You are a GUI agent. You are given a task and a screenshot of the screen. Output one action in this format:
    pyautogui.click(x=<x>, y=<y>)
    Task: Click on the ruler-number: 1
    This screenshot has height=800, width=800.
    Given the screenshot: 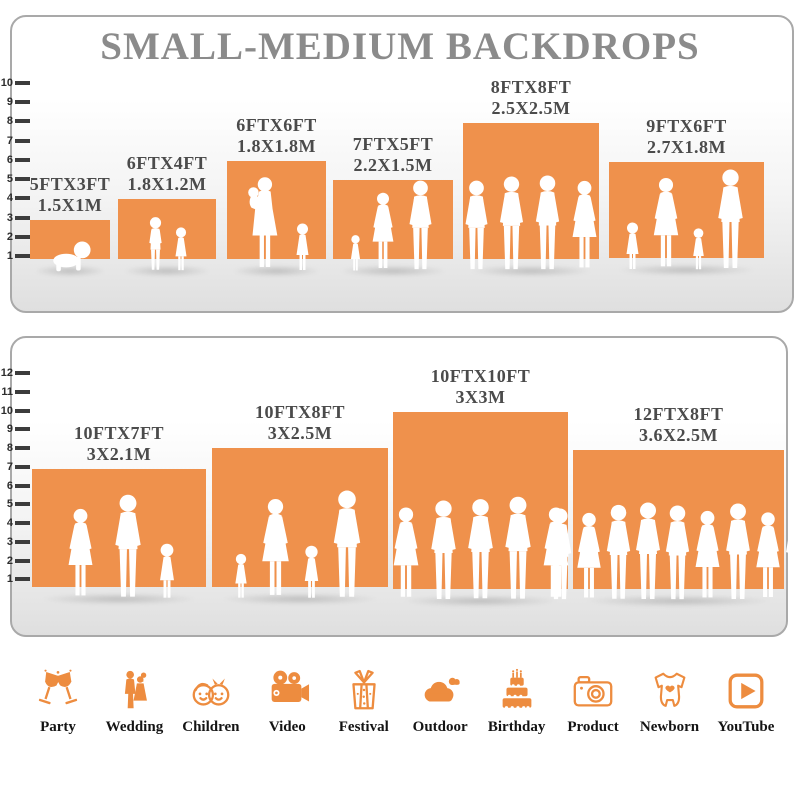 What is the action you would take?
    pyautogui.click(x=9, y=255)
    